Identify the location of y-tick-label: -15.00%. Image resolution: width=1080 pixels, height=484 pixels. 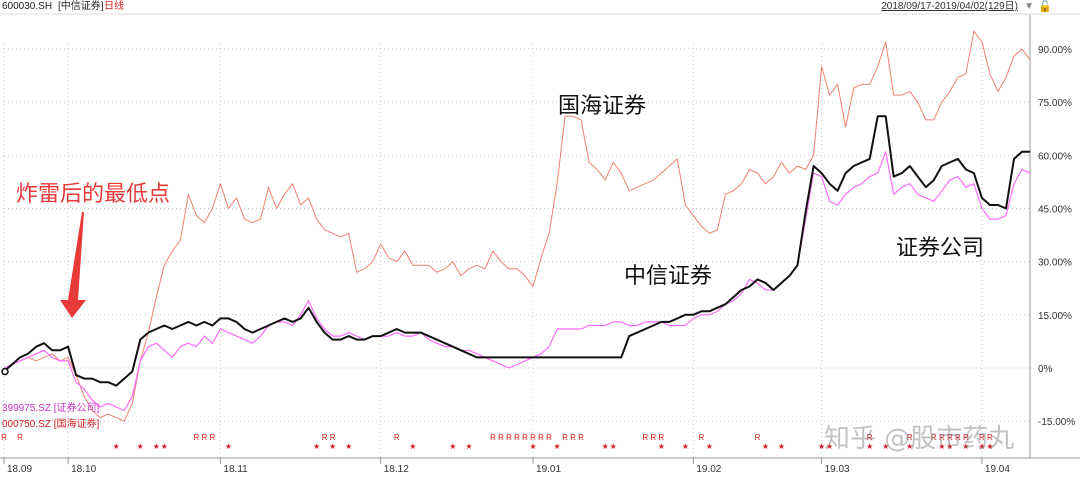
(1056, 422).